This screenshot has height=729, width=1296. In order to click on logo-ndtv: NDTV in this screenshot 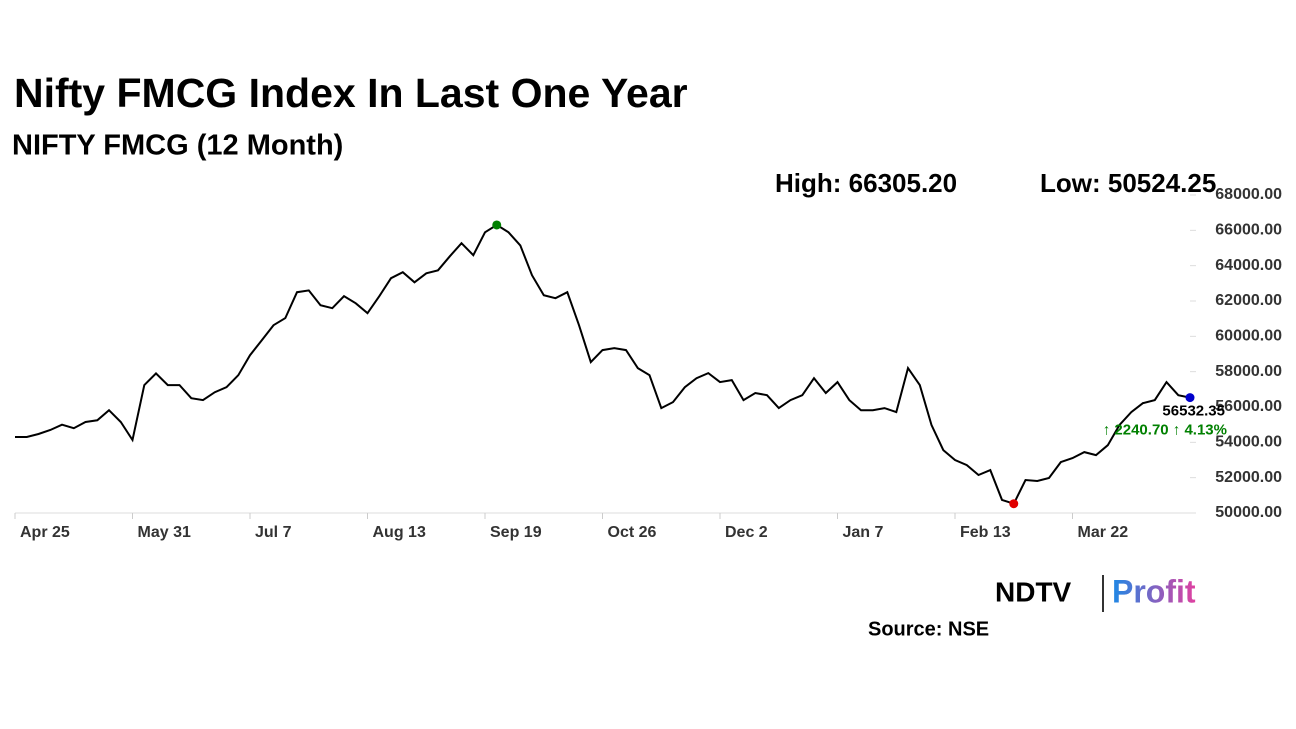, I will do `click(1033, 591)`.